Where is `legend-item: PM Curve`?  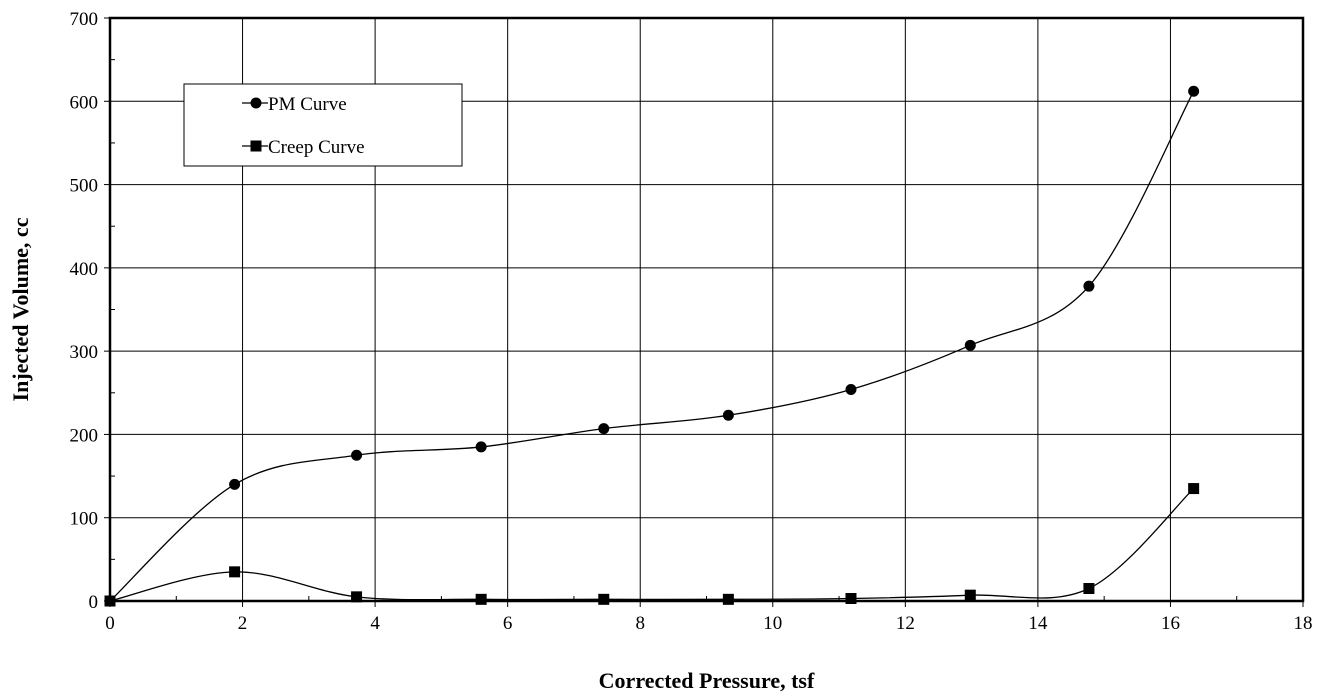 legend-item: PM Curve is located at coordinates (294, 104).